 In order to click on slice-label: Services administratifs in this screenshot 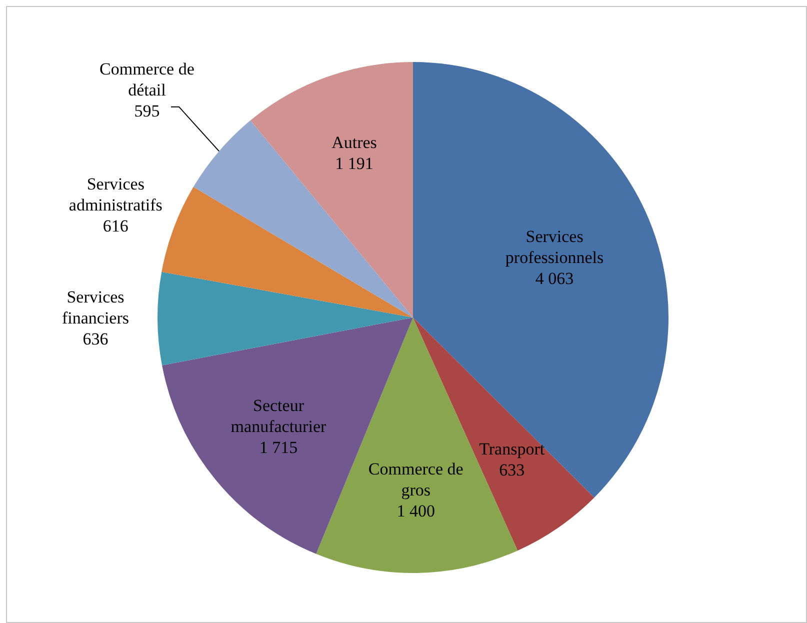, I will do `click(115, 194)`.